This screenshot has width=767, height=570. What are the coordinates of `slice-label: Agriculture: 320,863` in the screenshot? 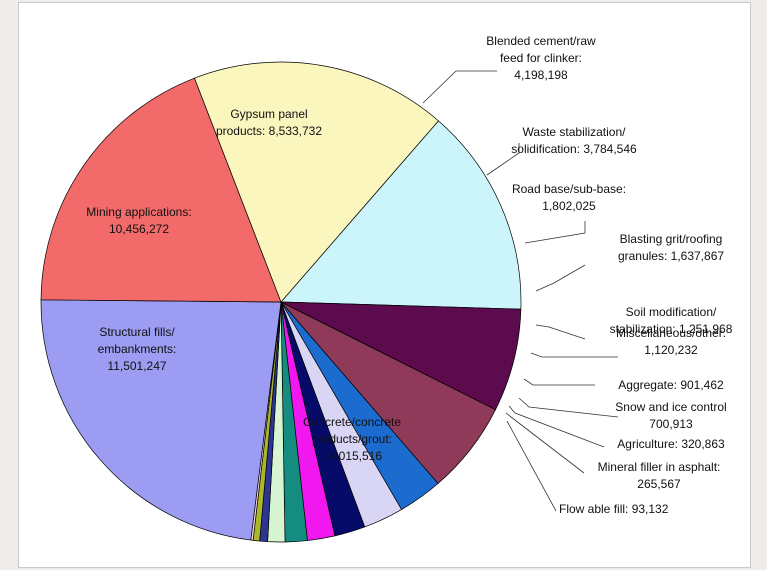 It's located at (671, 444).